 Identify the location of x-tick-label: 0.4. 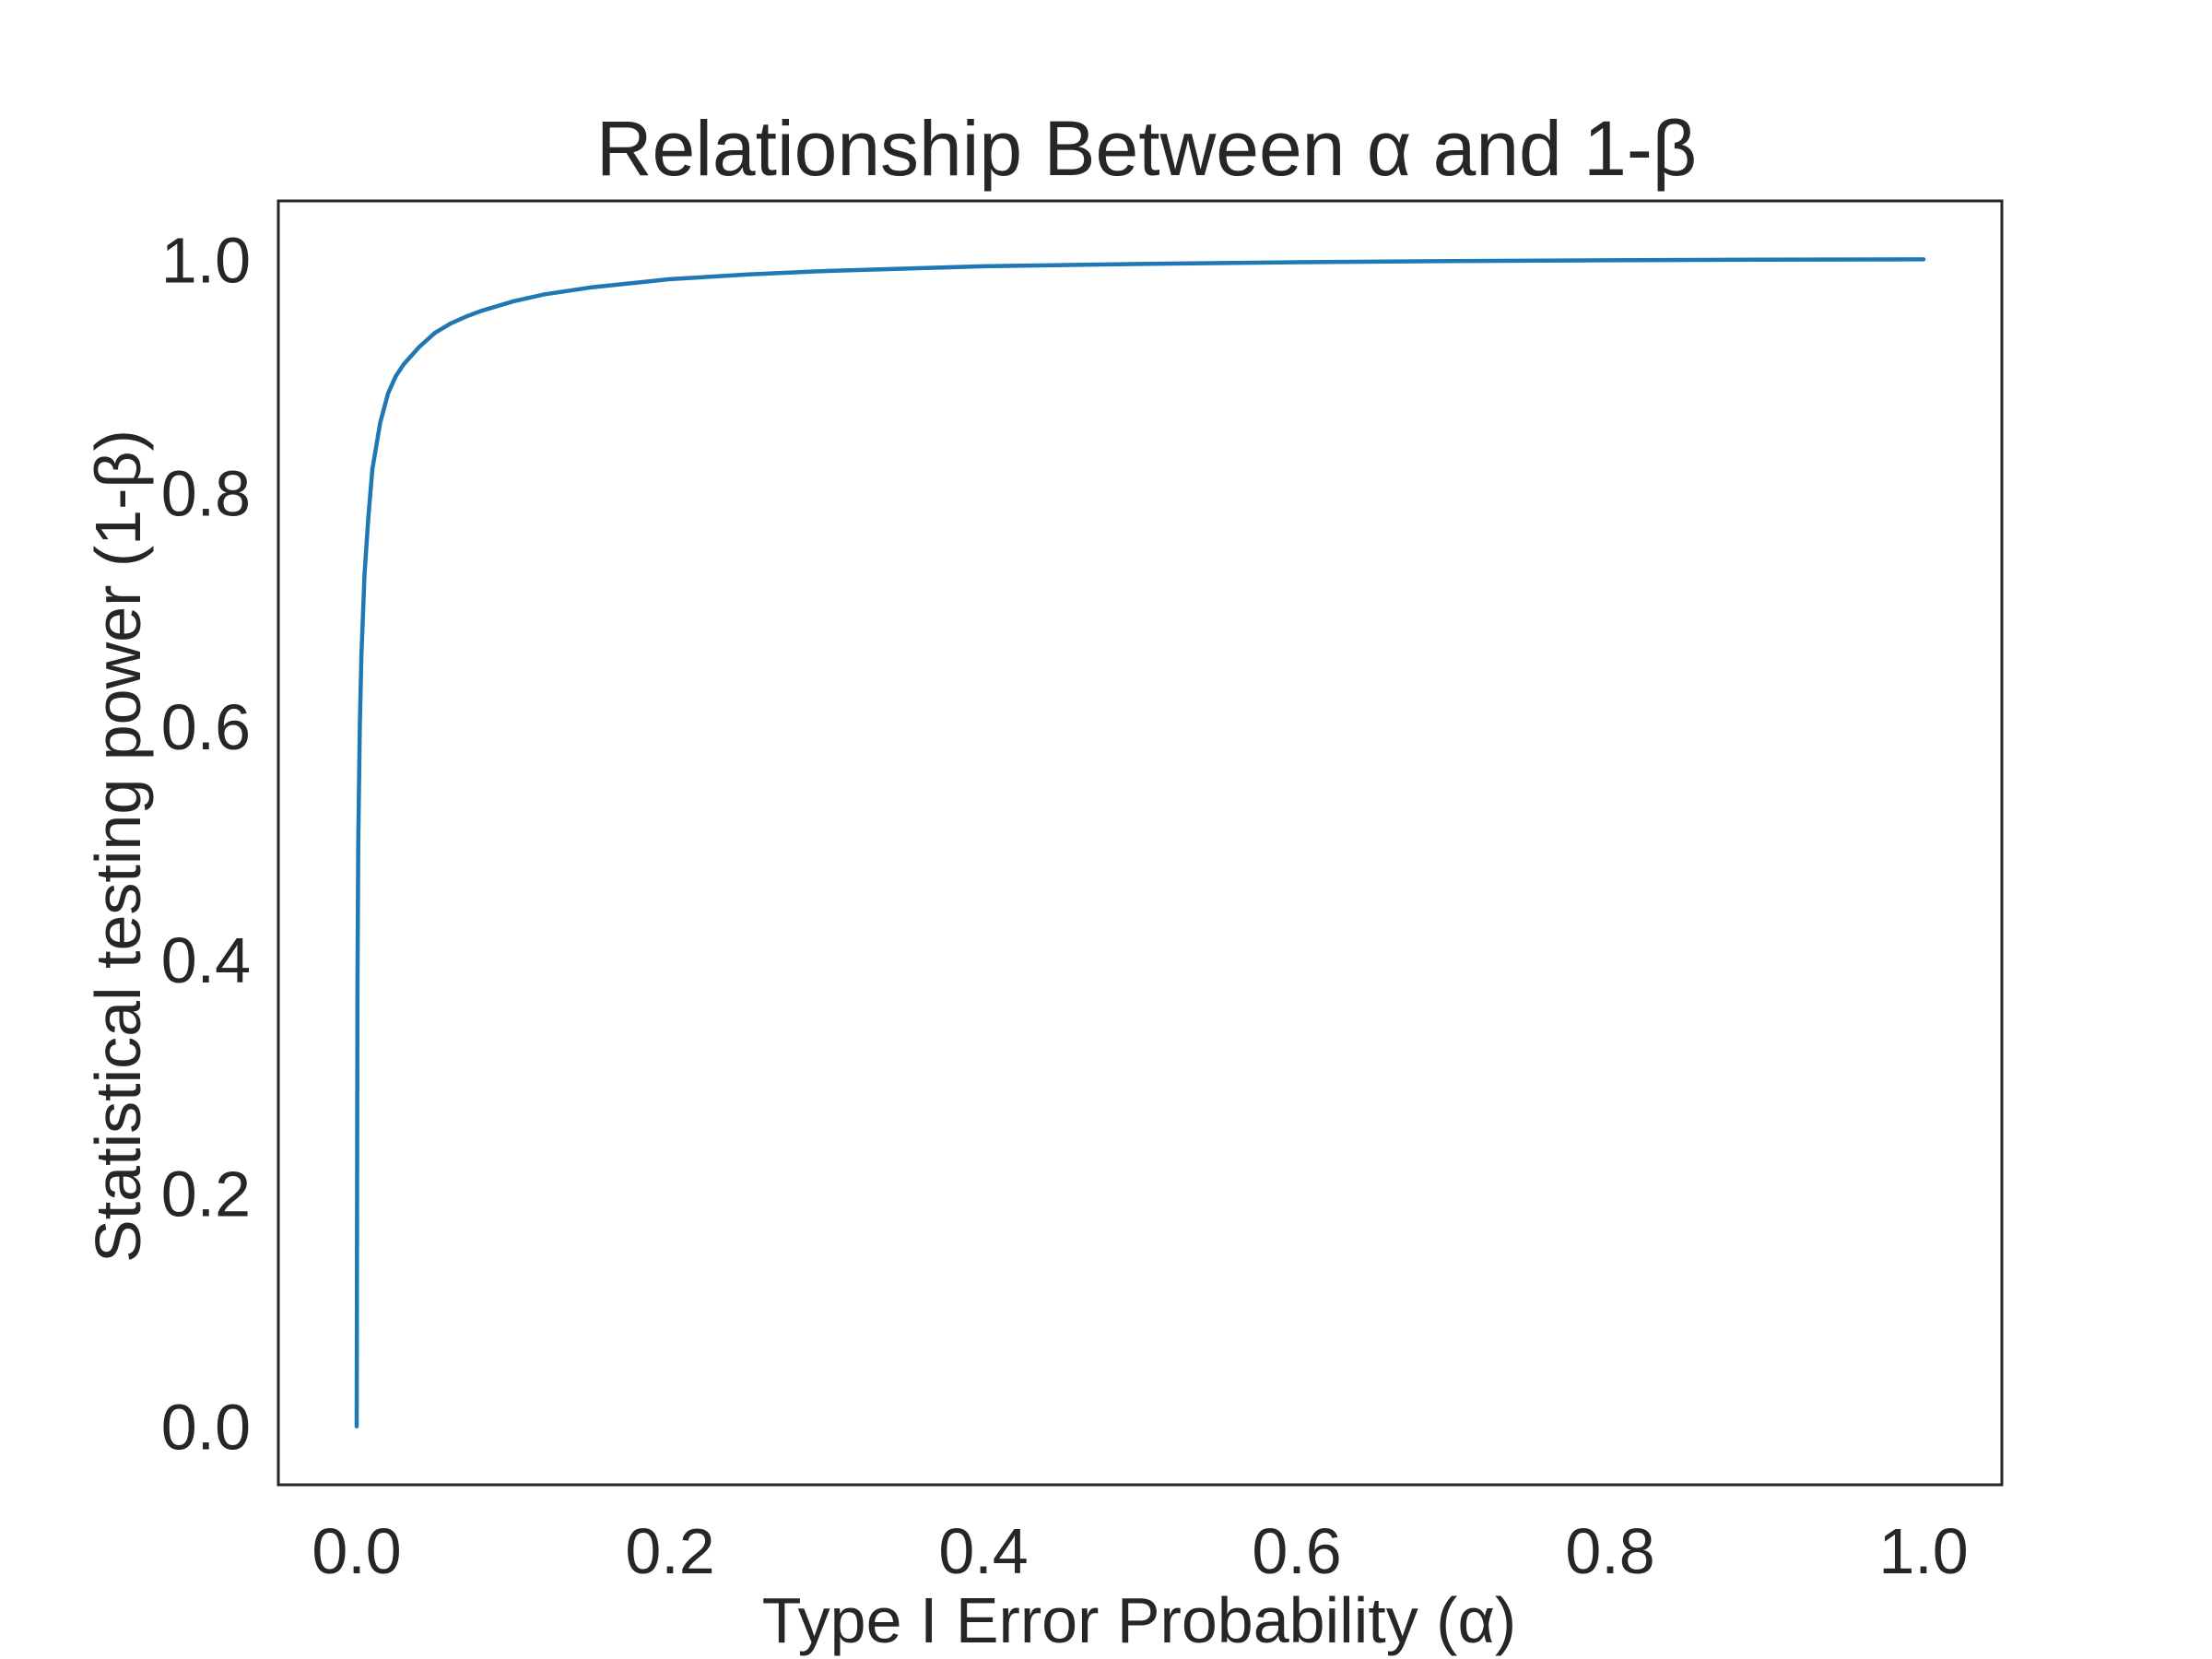
(983, 1551).